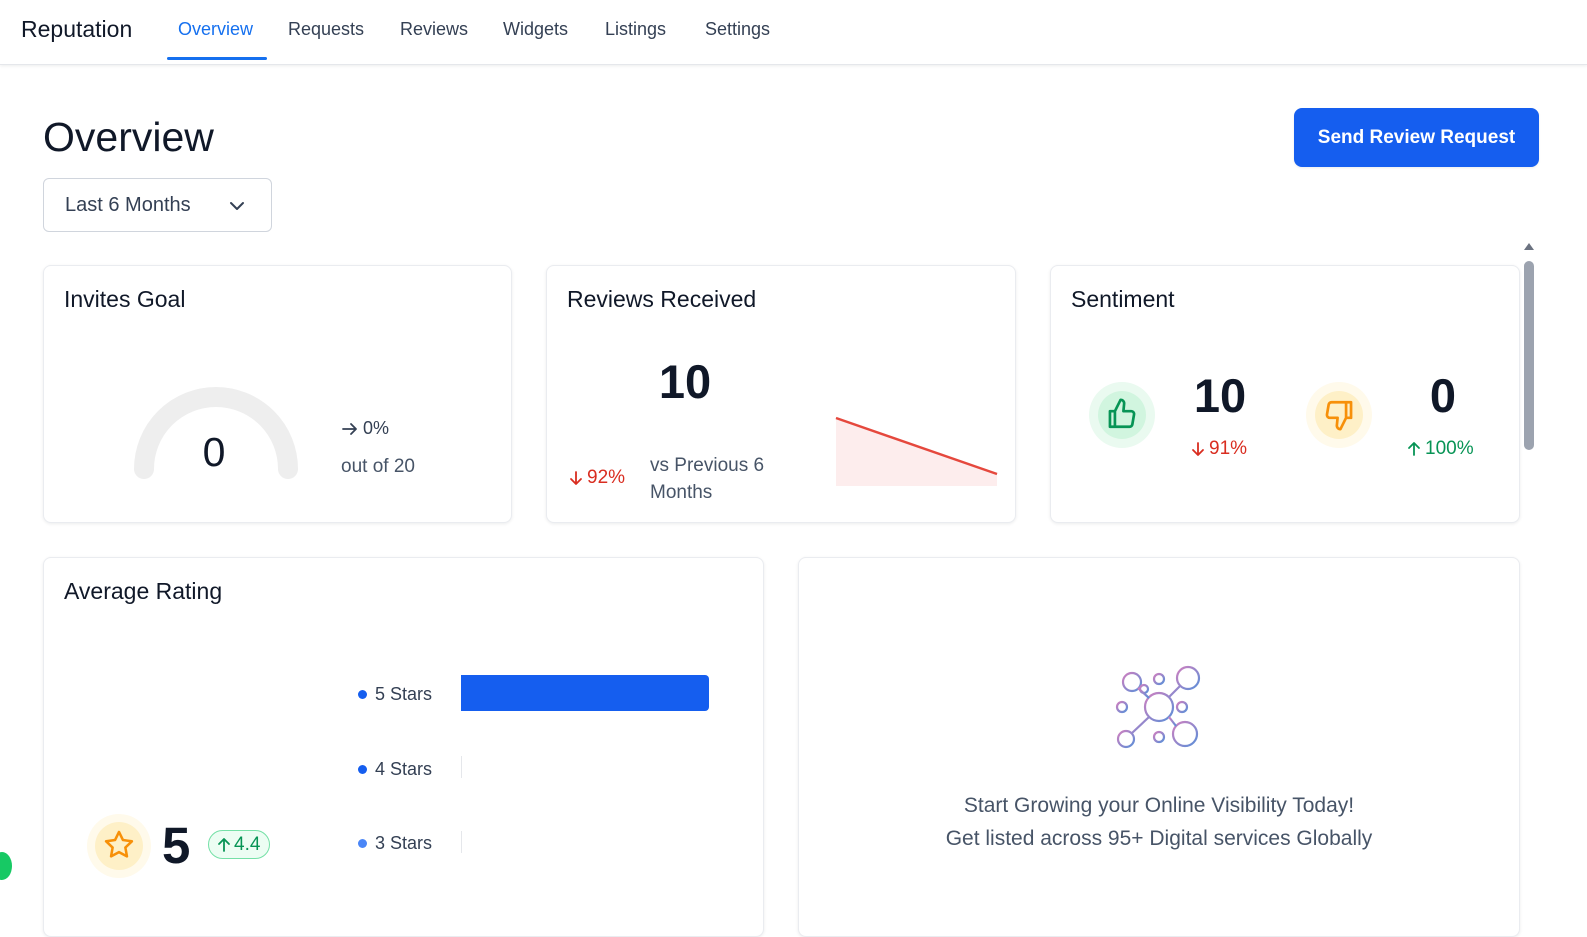  What do you see at coordinates (125, 299) in the screenshot?
I see `invites-goal-title: Invites Goal` at bounding box center [125, 299].